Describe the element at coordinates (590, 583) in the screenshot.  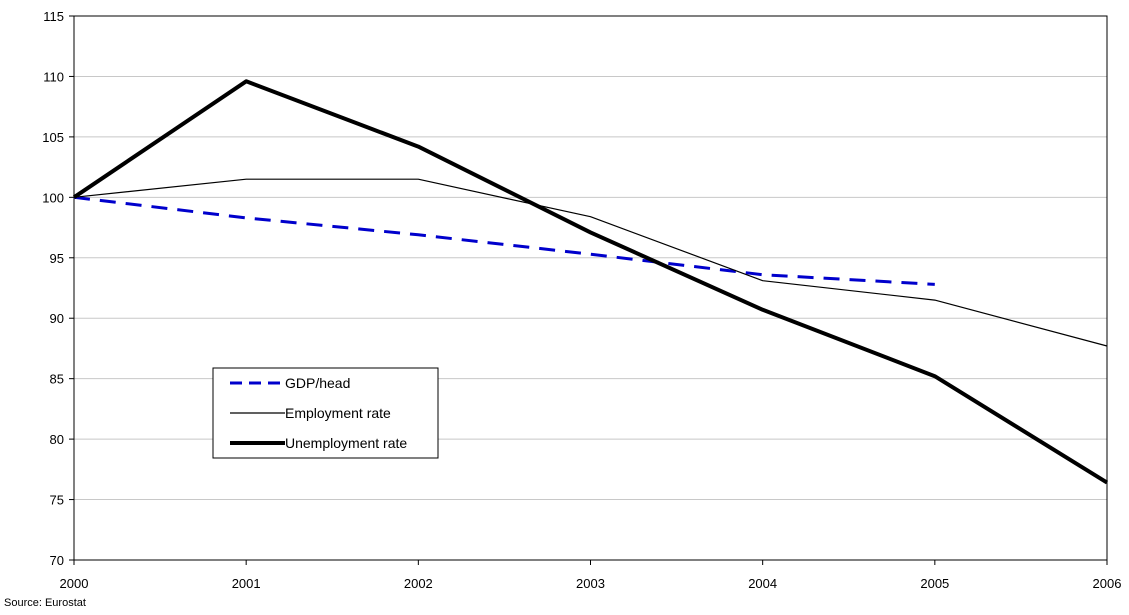
I see `x-tick-label: 2003` at that location.